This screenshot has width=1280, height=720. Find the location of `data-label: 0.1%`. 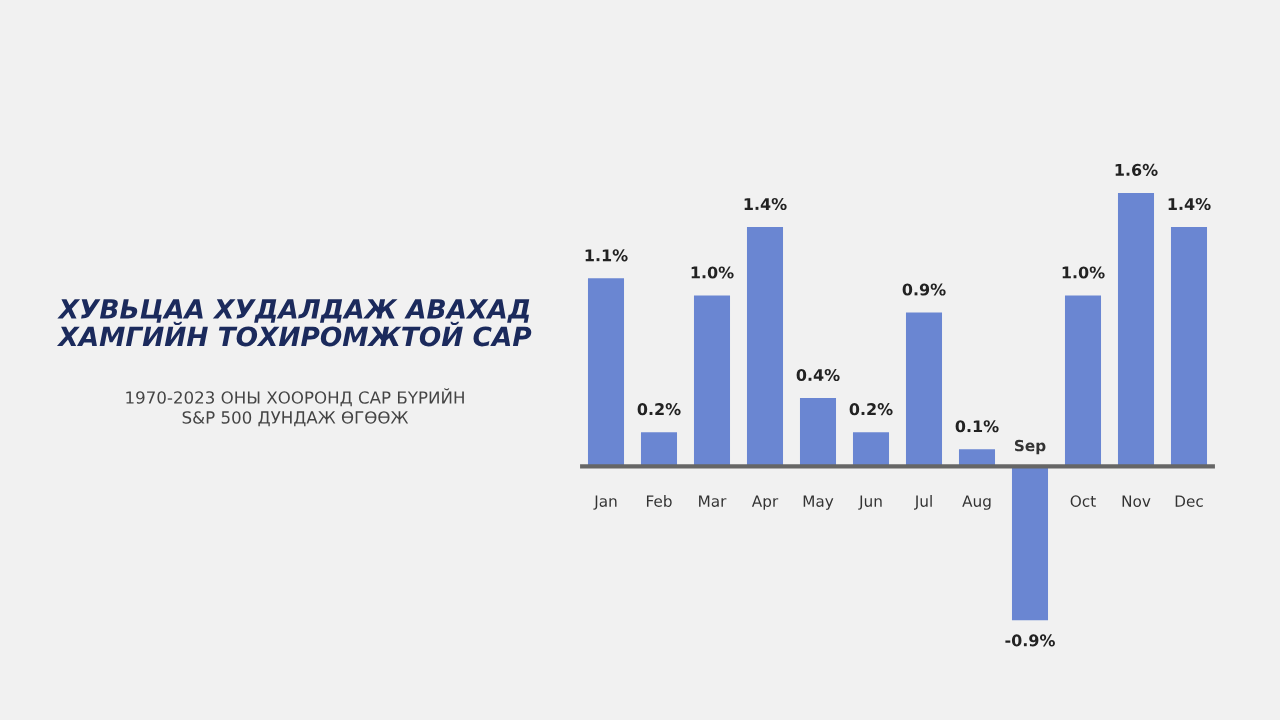

data-label: 0.1% is located at coordinates (977, 426).